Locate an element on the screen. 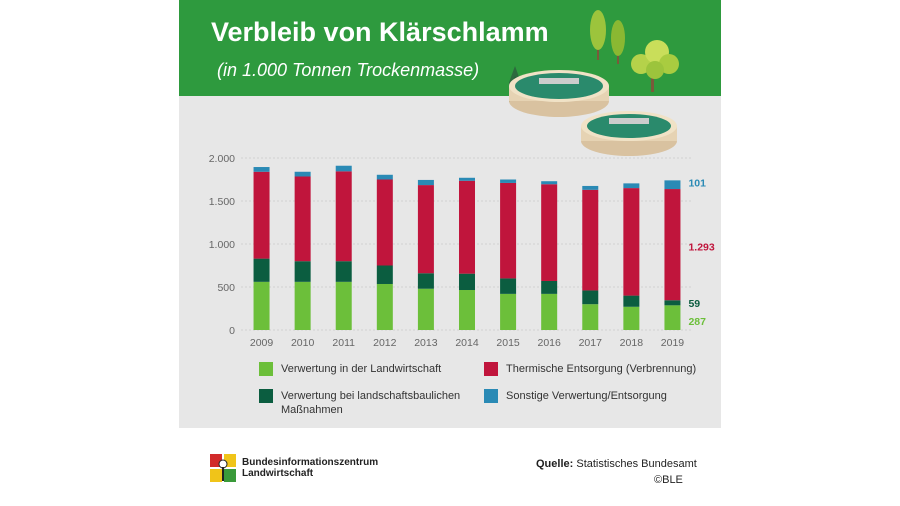 The width and height of the screenshot is (900, 506). value-label: 1.293 is located at coordinates (701, 248).